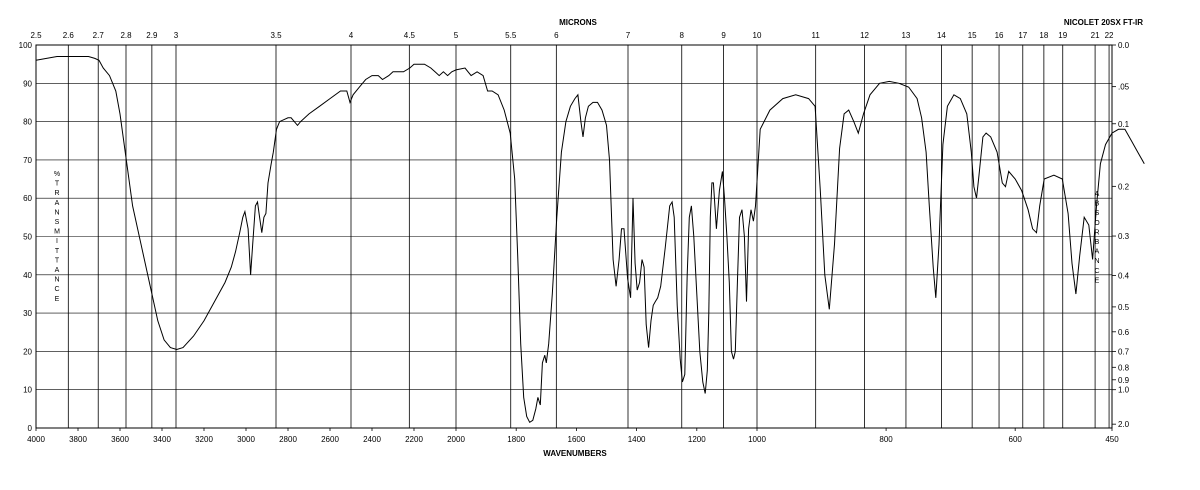 The height and width of the screenshot is (490, 1200). Describe the element at coordinates (1103, 22) in the screenshot. I see `instrument-label: NICOLET 20SX FT-IR` at that location.